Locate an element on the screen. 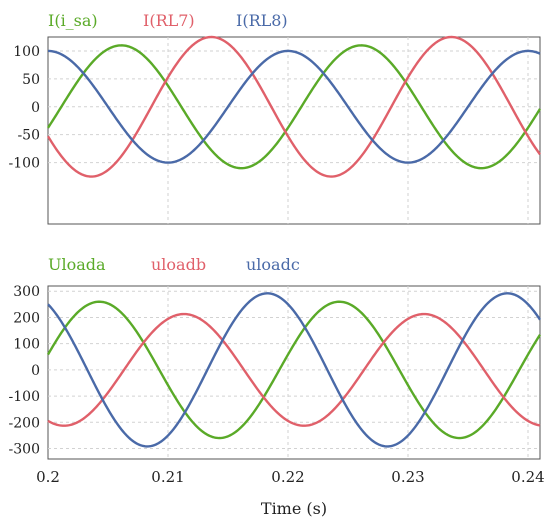 This screenshot has width=550, height=528. legend-label-rl7: I(RL7) is located at coordinates (169, 20).